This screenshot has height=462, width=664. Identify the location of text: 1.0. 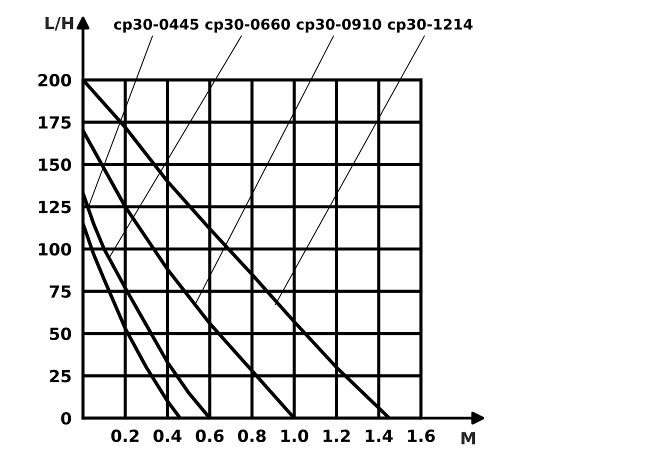
(294, 436).